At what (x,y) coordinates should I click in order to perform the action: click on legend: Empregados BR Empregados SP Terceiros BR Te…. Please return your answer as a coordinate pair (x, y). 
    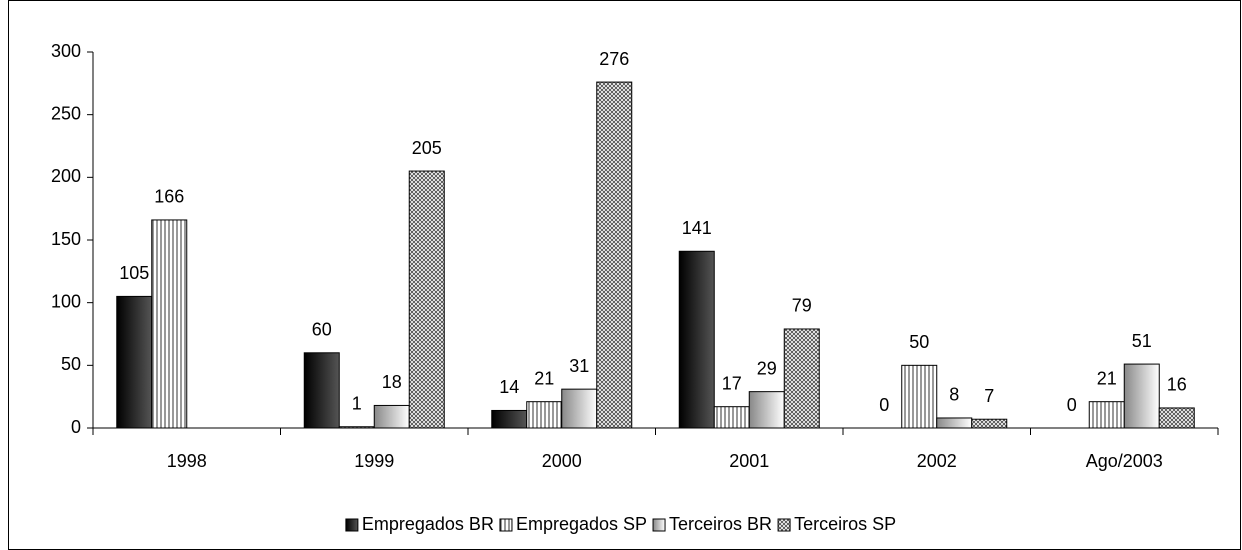
    Looking at the image, I should click on (620, 524).